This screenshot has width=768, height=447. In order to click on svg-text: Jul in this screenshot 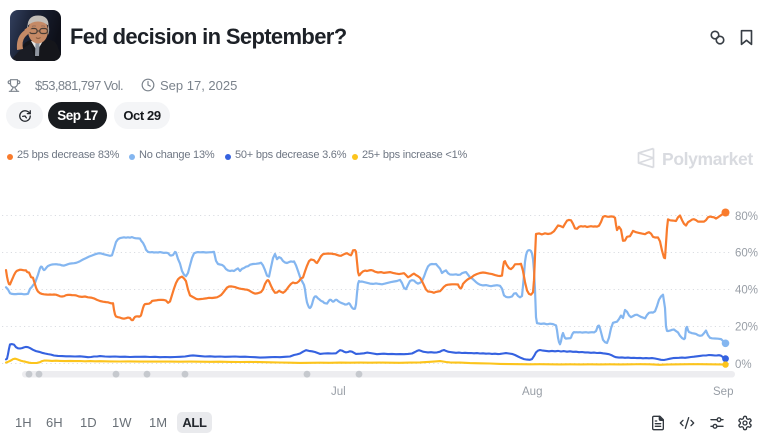, I will do `click(338, 392)`.